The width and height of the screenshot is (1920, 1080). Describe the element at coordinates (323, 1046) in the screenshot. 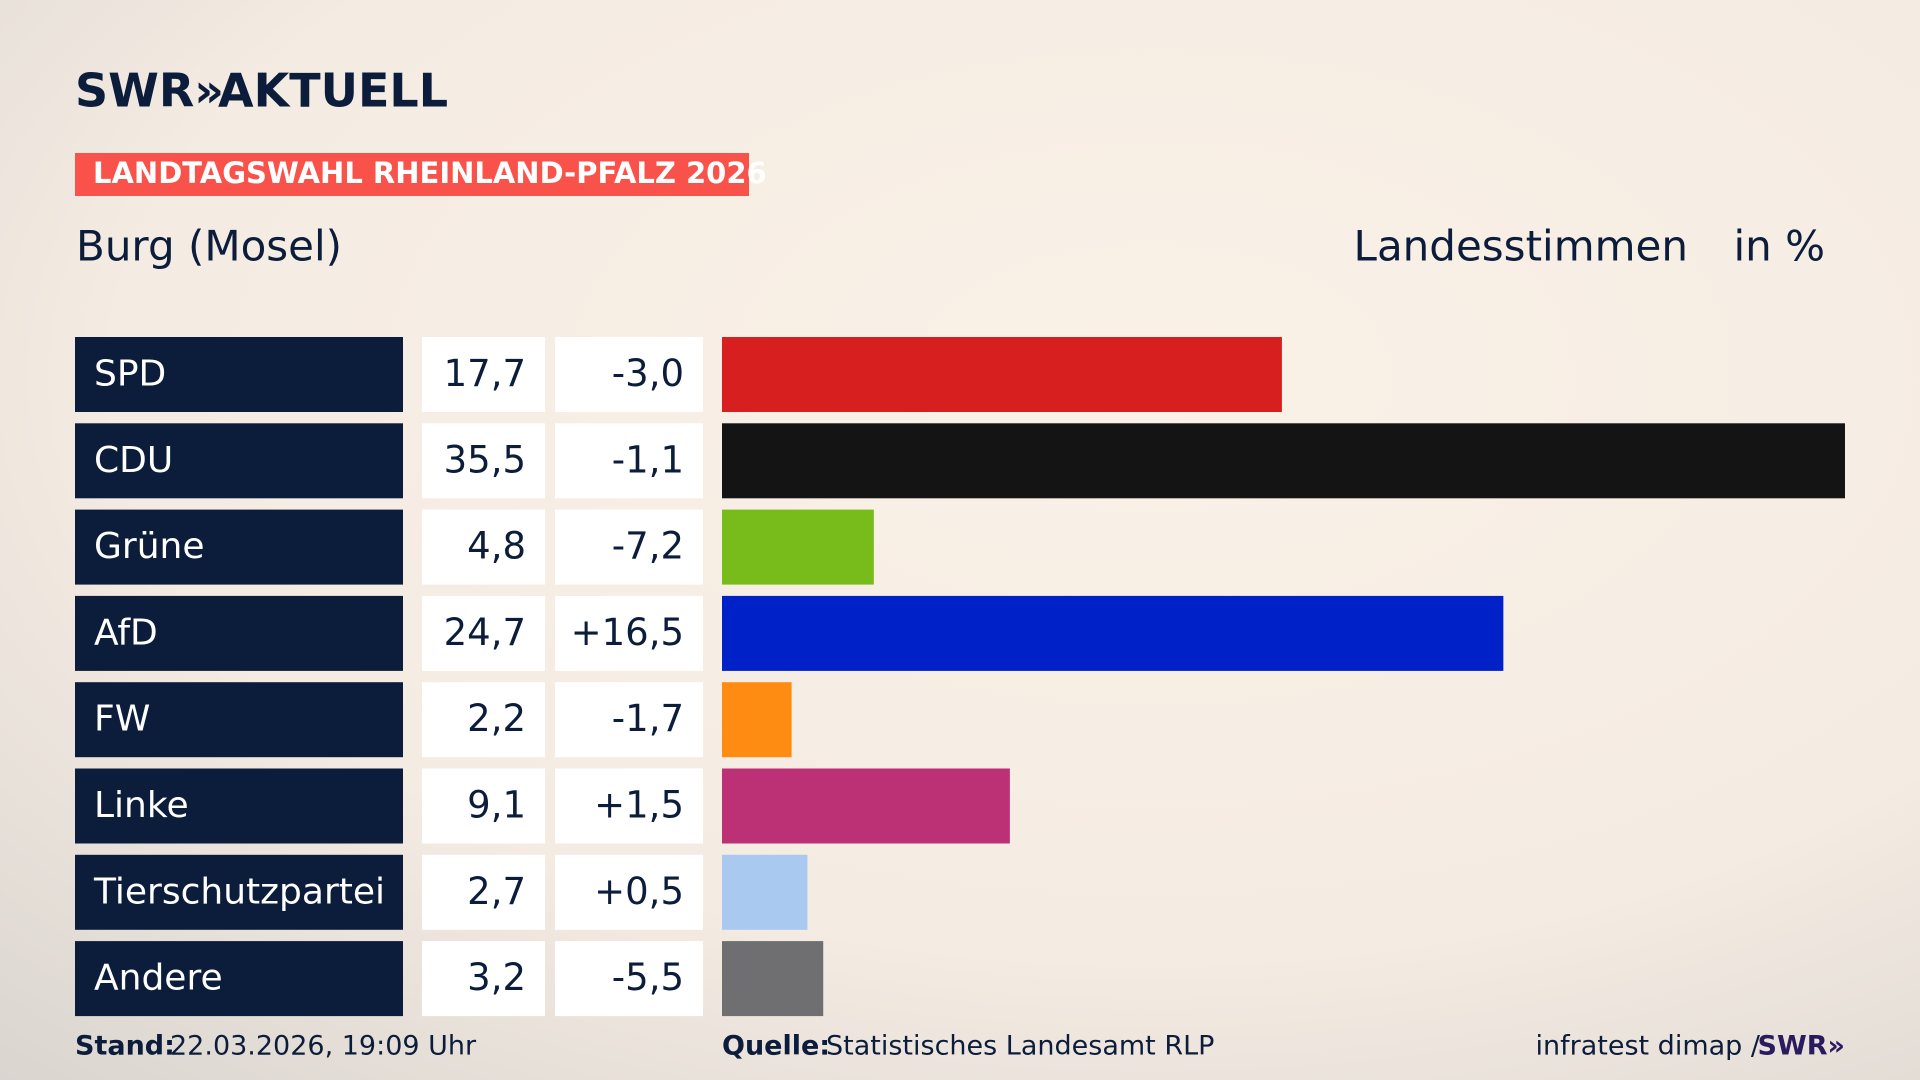

I see `stand: 22.03.2026, 19:09 Uhr` at that location.